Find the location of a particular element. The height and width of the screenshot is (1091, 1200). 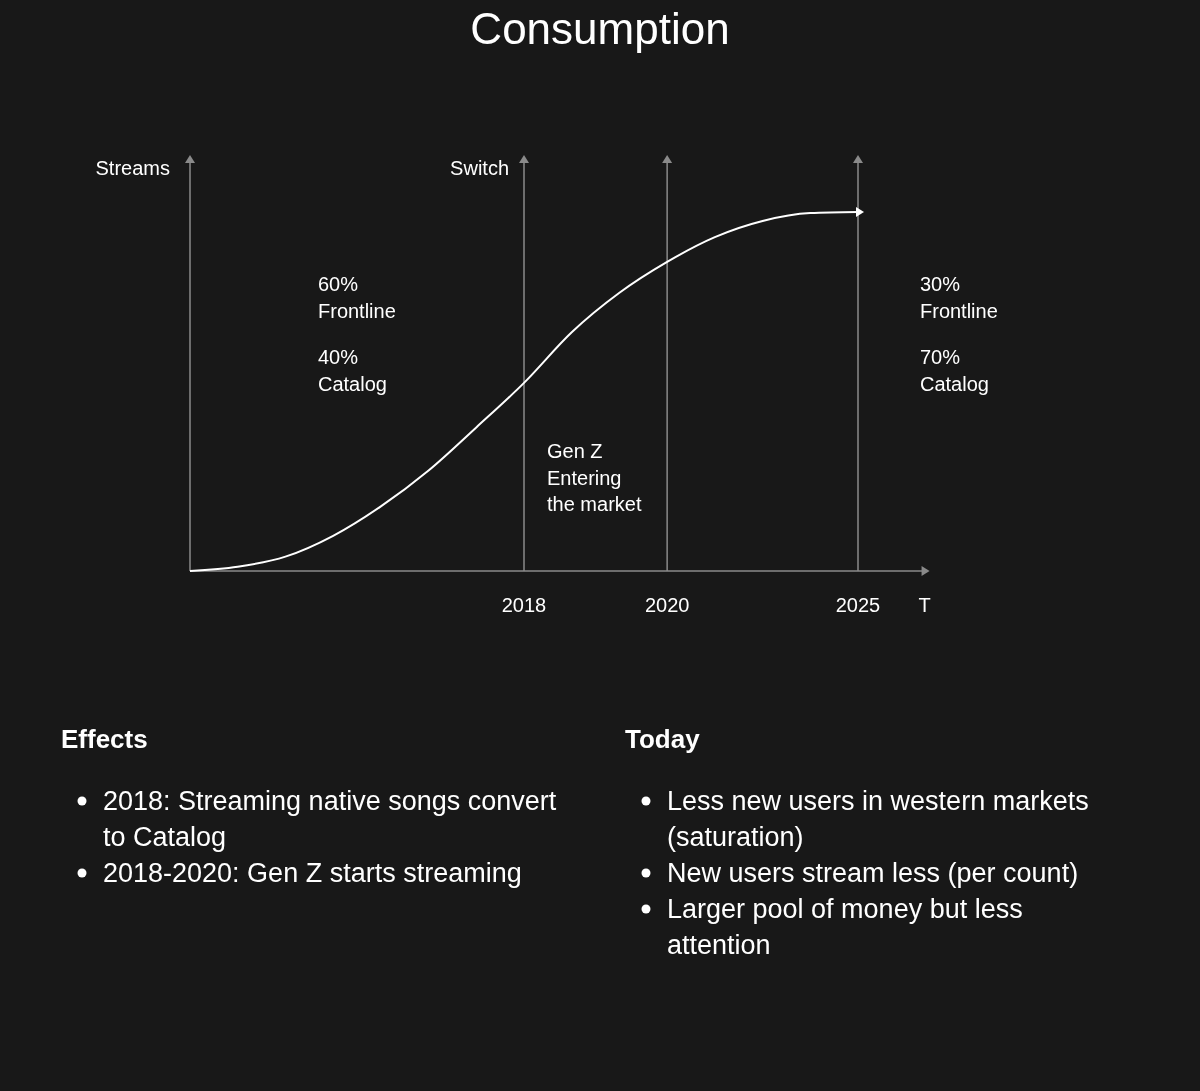

text: Less new users in western markets (saturation) is located at coordinates (878, 819).